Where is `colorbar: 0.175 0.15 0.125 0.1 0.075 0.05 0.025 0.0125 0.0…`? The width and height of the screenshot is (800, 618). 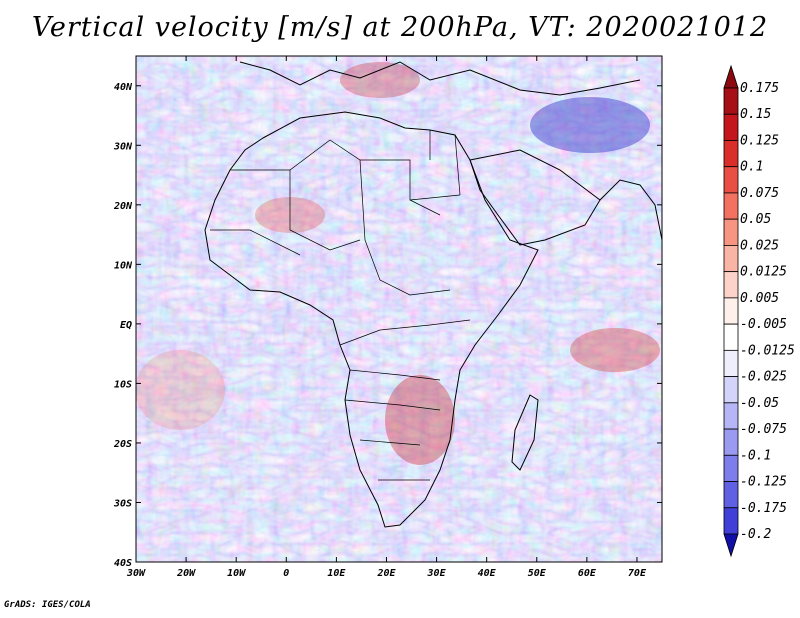
colorbar: 0.175 0.15 0.125 0.1 0.075 0.05 0.025 0.0125 0.0… is located at coordinates (759, 311).